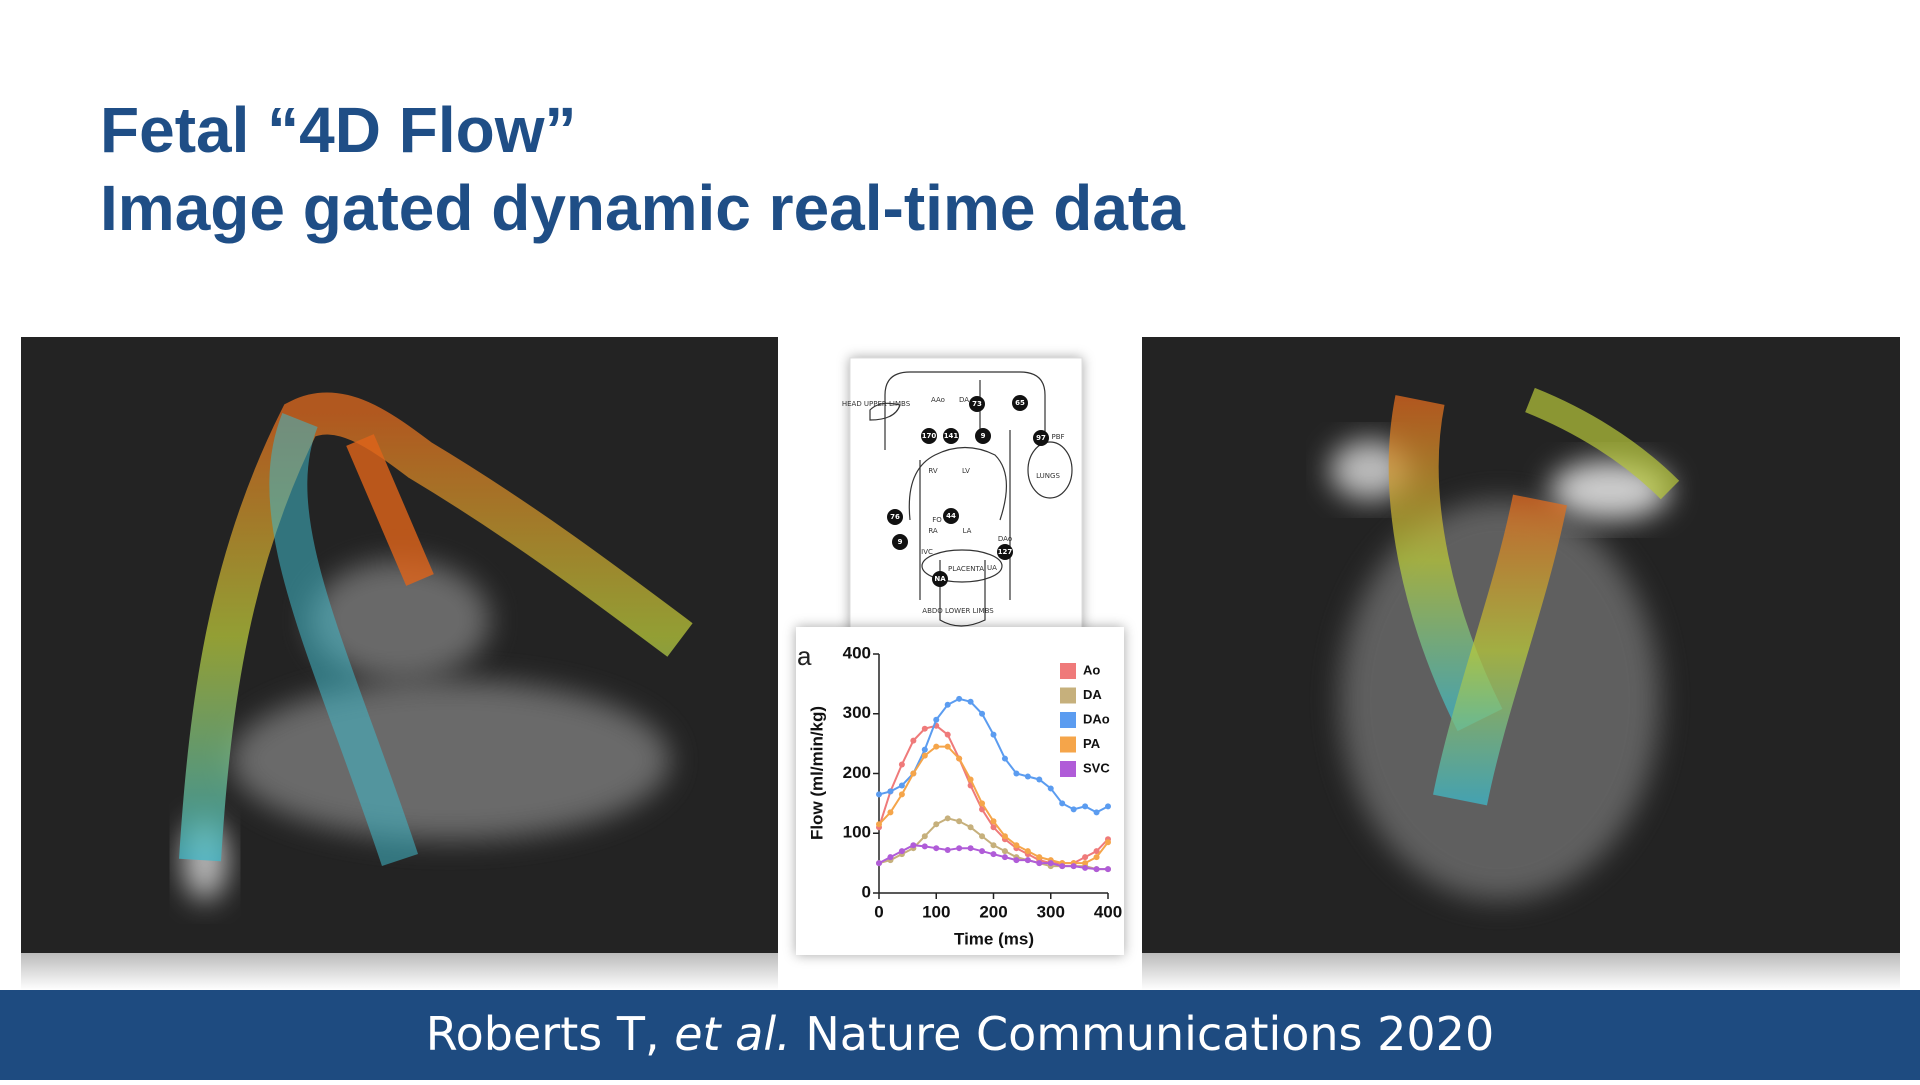  Describe the element at coordinates (878, 911) in the screenshot. I see `x-tick-label: 0` at that location.